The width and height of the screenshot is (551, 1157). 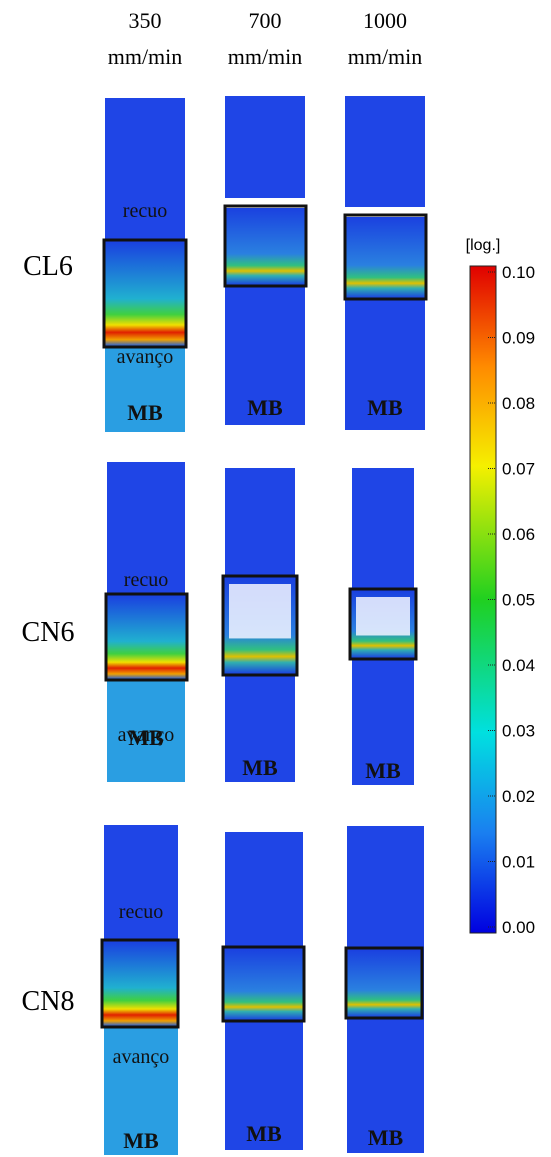 I want to click on colorbar-tick-label: 0.01, so click(x=518, y=862).